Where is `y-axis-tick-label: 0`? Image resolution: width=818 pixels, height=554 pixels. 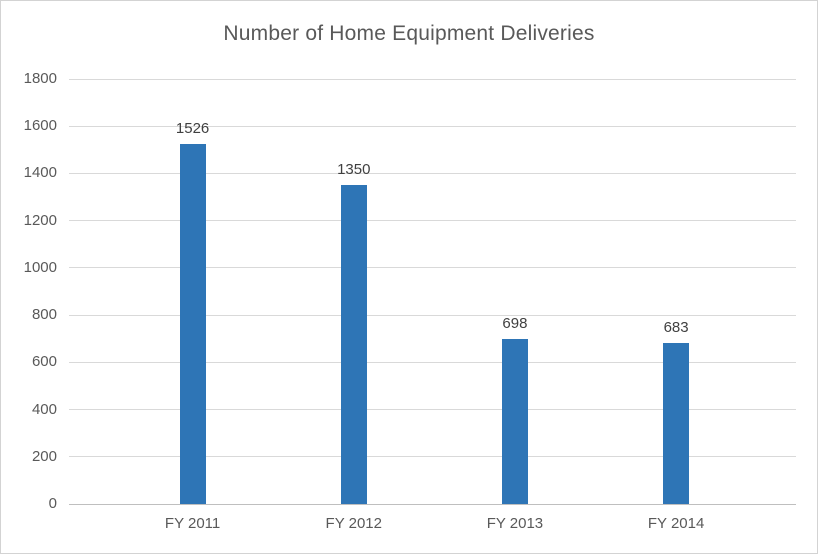 y-axis-tick-label: 0 is located at coordinates (52, 503).